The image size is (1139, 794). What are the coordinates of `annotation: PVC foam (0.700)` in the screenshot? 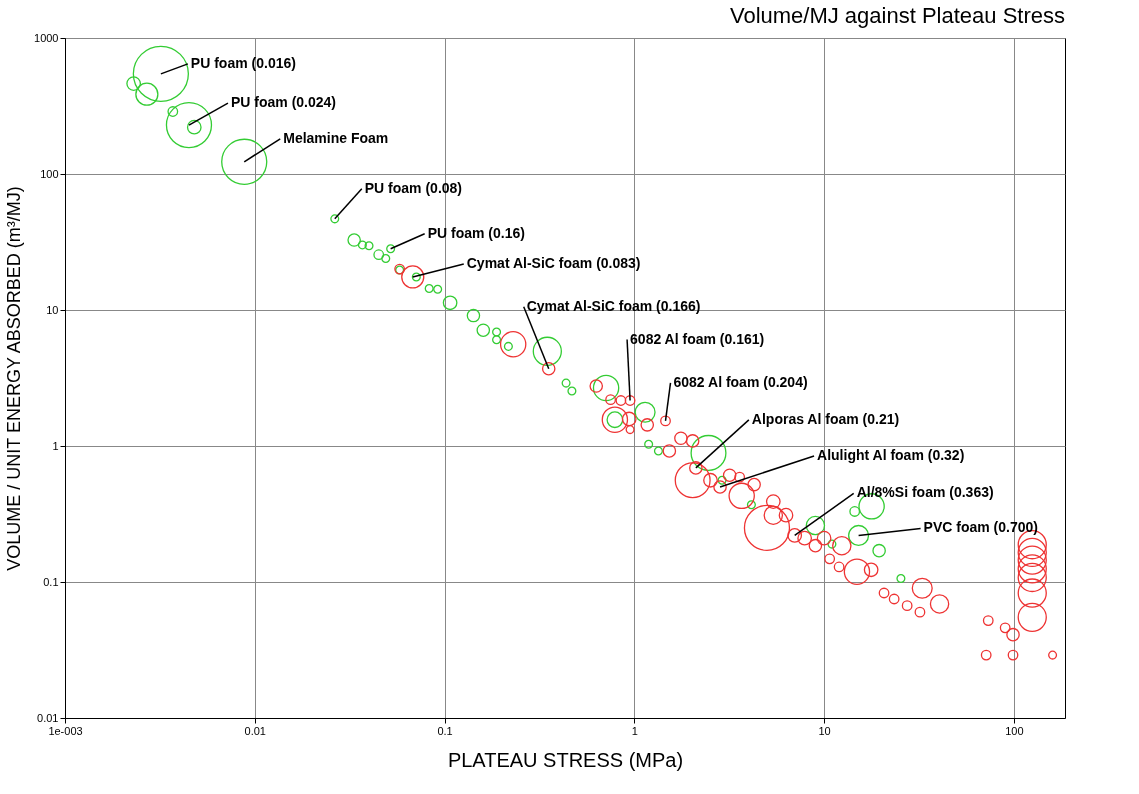 It's located at (980, 527).